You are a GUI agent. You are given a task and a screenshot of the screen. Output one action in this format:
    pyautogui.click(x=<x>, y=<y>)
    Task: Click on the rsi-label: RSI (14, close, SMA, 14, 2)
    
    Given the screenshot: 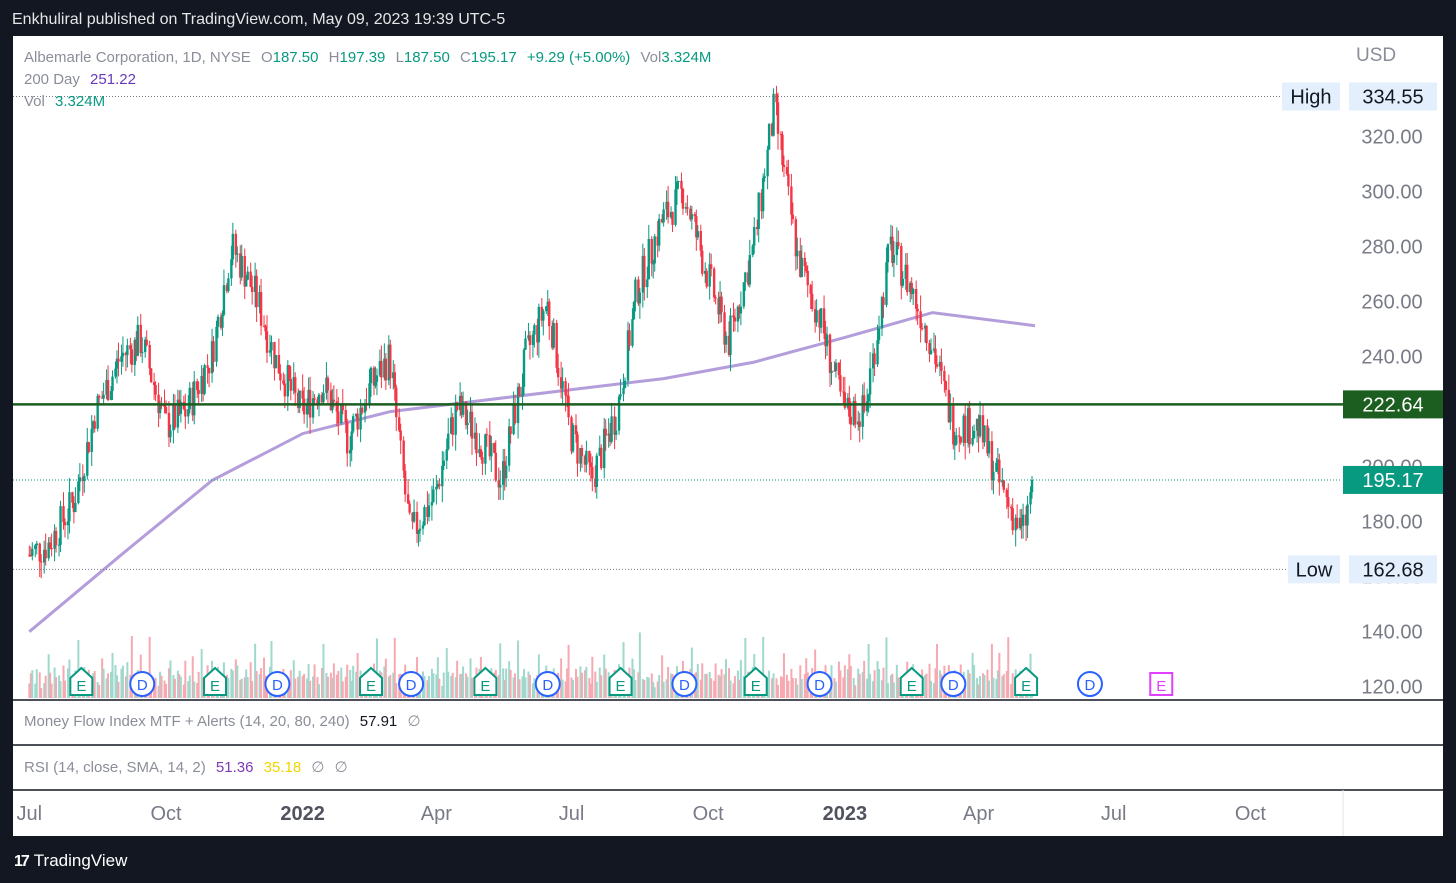 What is the action you would take?
    pyautogui.click(x=115, y=767)
    